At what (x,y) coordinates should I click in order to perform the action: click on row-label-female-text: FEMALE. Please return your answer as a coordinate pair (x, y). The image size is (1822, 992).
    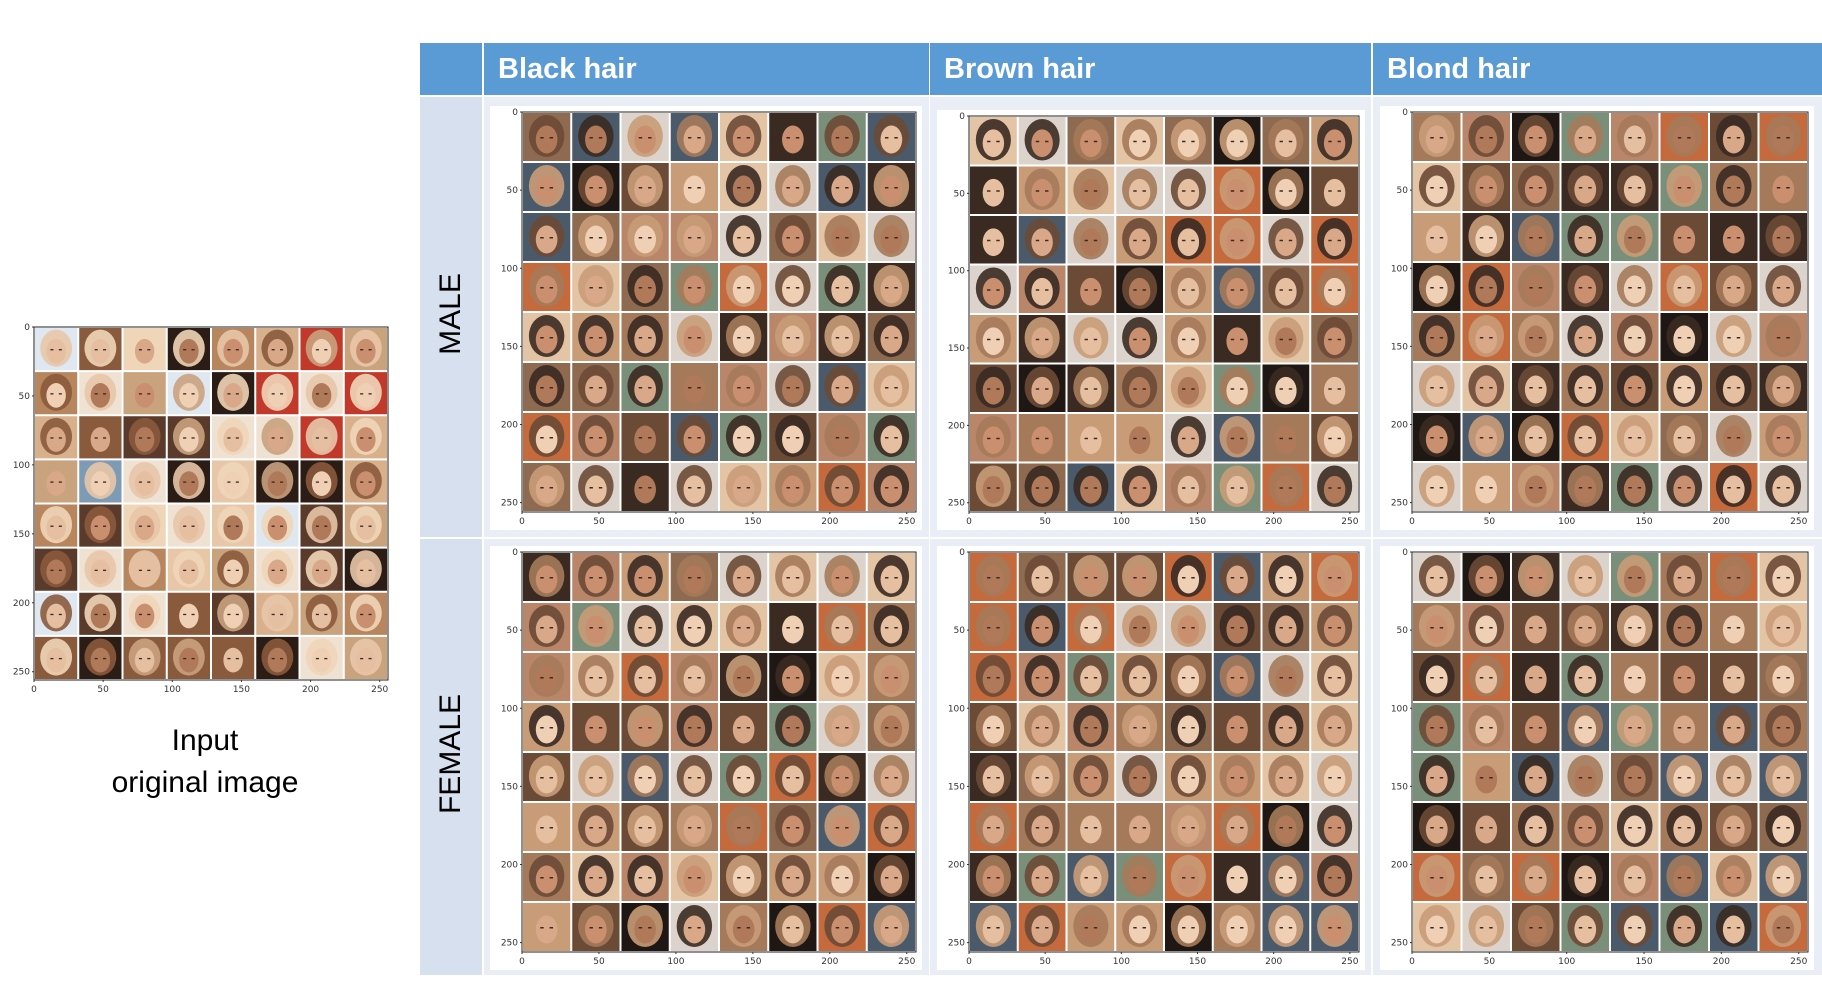
    Looking at the image, I should click on (450, 754).